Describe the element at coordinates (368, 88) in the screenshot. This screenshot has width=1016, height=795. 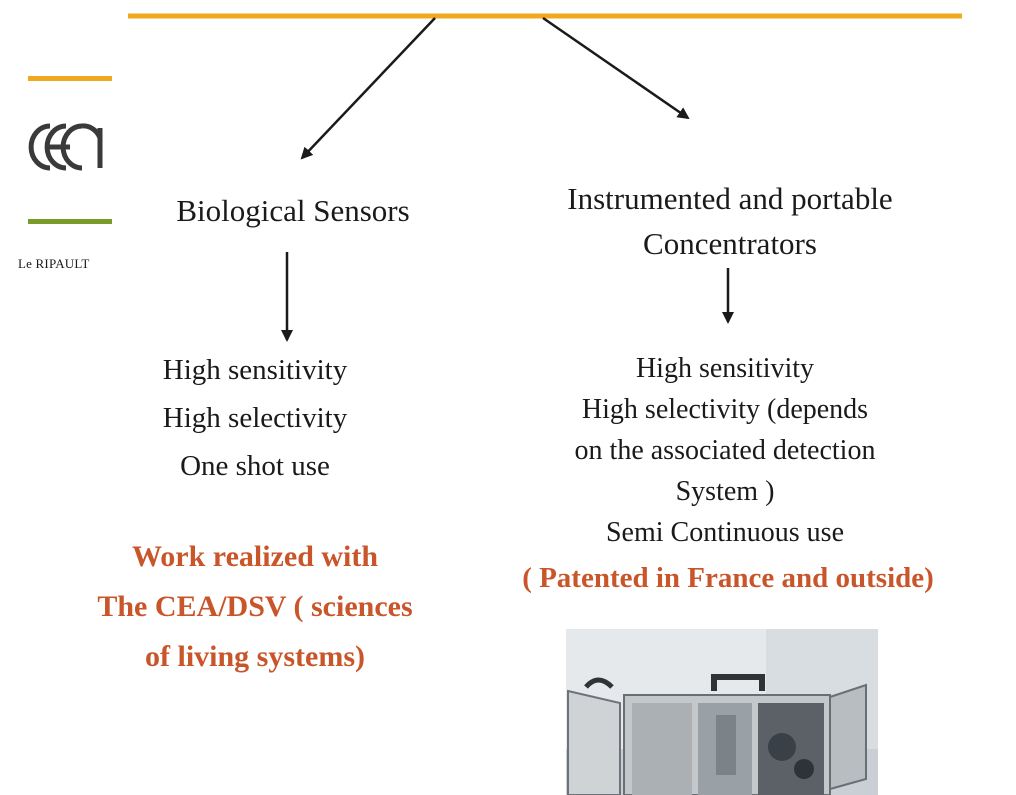
I see `arrow-to-biological-sensors` at that location.